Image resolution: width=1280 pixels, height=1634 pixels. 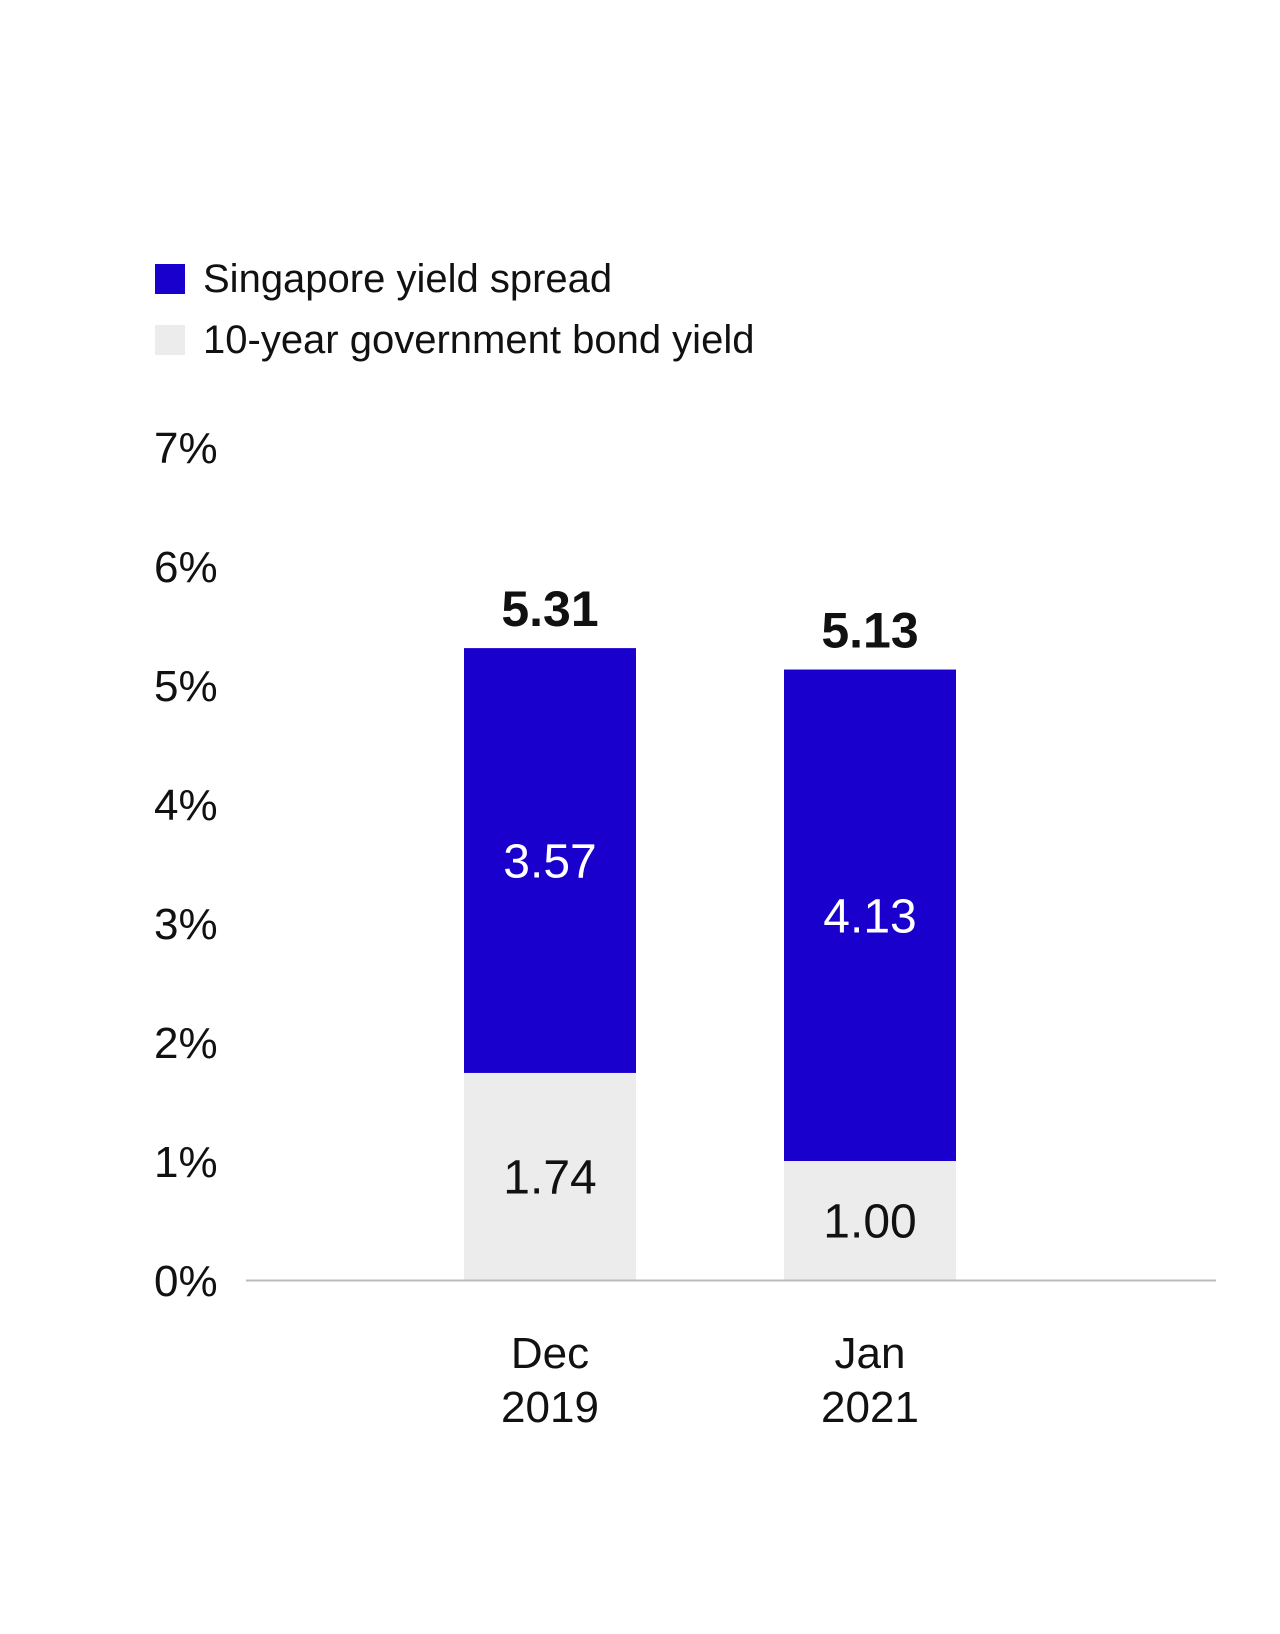 What do you see at coordinates (186, 1281) in the screenshot?
I see `y-tick-label: 0%` at bounding box center [186, 1281].